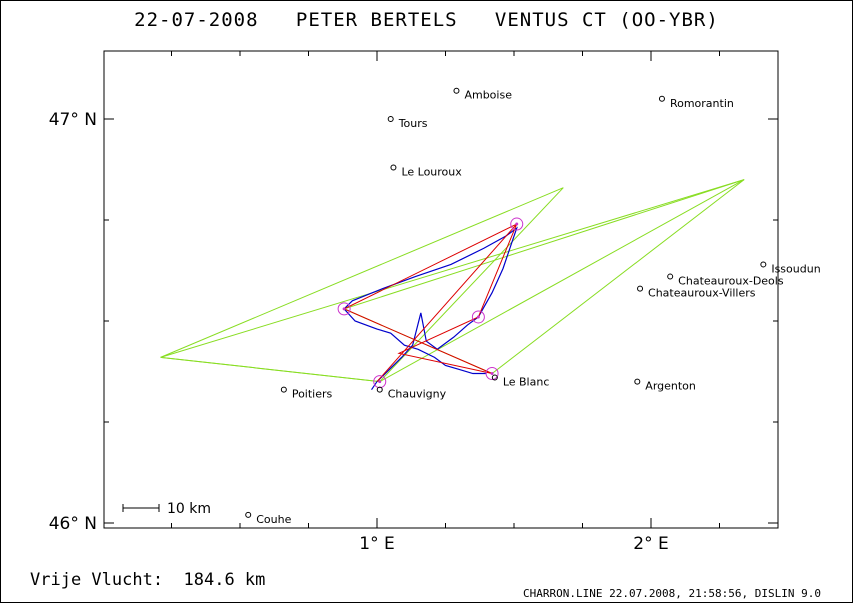  I want to click on town-label: Romorantin, so click(702, 103).